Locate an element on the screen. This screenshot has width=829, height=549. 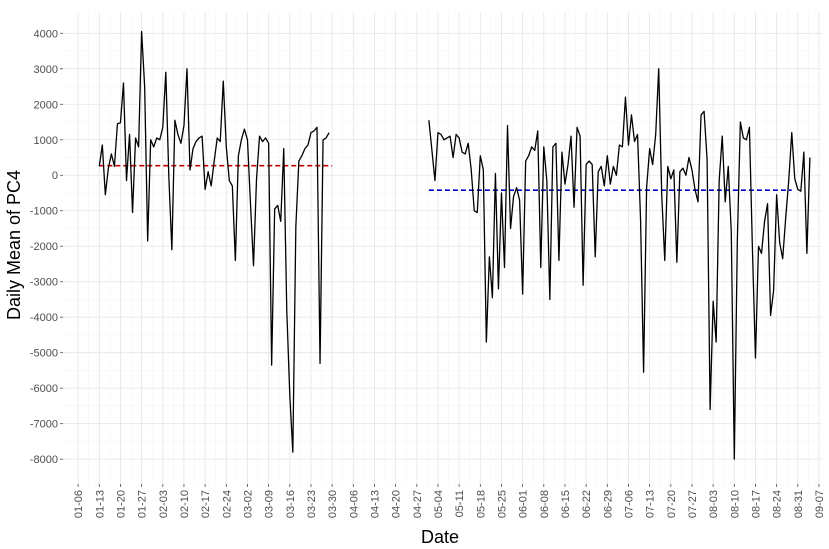
y-tick-label: -4000 is located at coordinates (44, 318).